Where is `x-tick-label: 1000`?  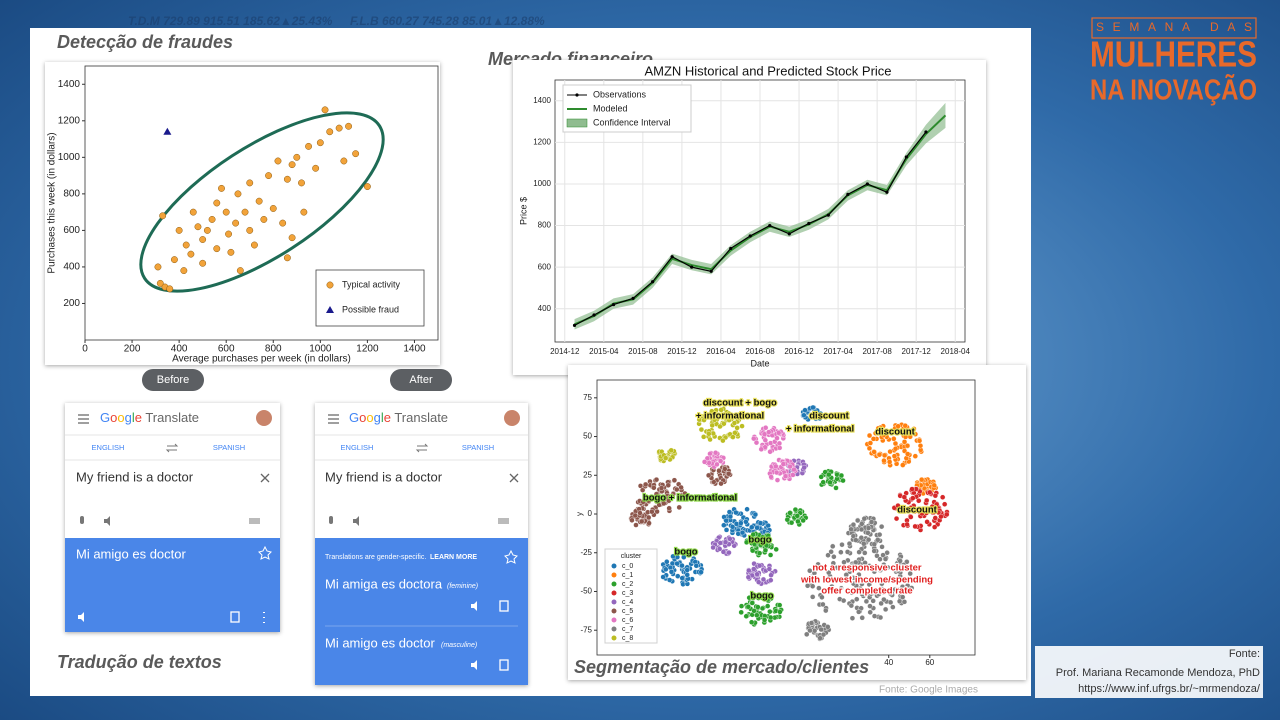
x-tick-label: 1000 is located at coordinates (320, 349).